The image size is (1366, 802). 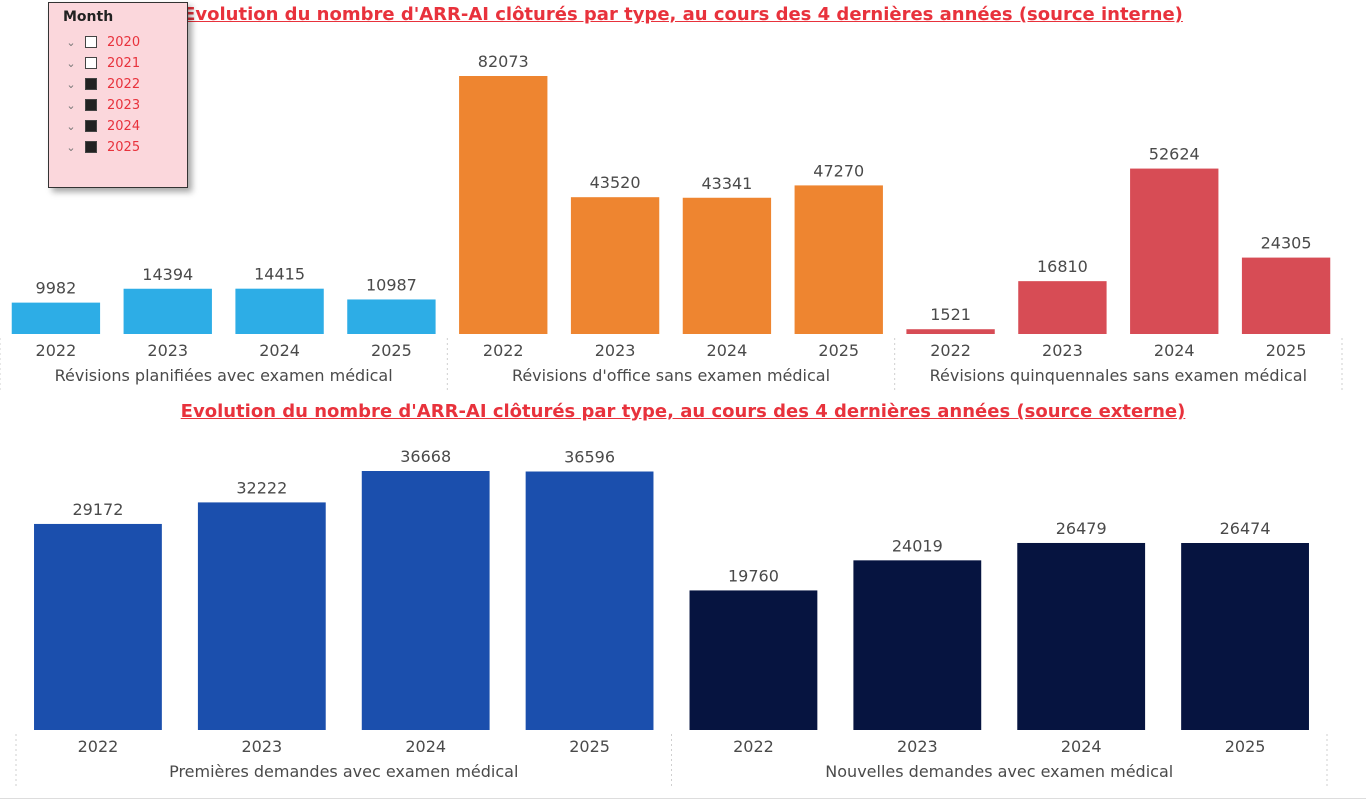 What do you see at coordinates (615, 182) in the screenshot?
I see `data-label: 43520` at bounding box center [615, 182].